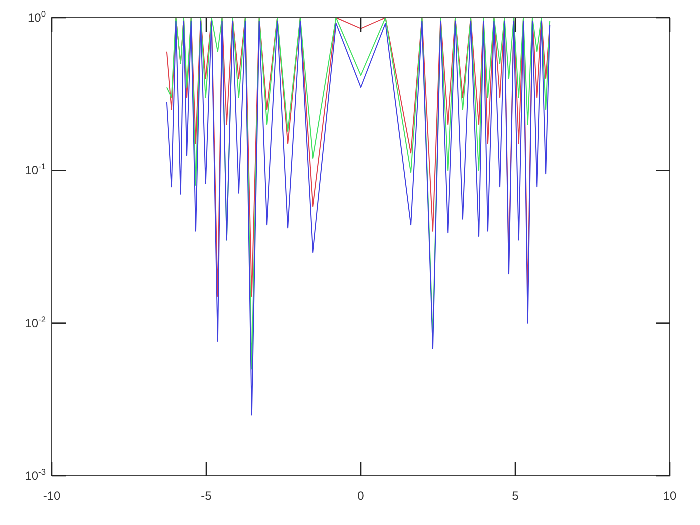  What do you see at coordinates (35, 475) in the screenshot?
I see `y-tick-label: 10$^{-3}$` at bounding box center [35, 475].